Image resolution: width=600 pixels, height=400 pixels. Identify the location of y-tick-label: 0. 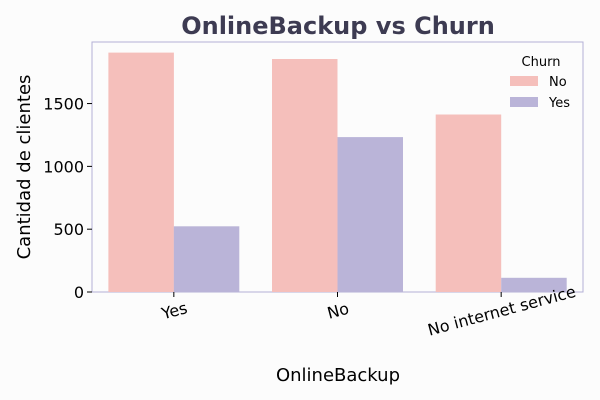
(79, 292).